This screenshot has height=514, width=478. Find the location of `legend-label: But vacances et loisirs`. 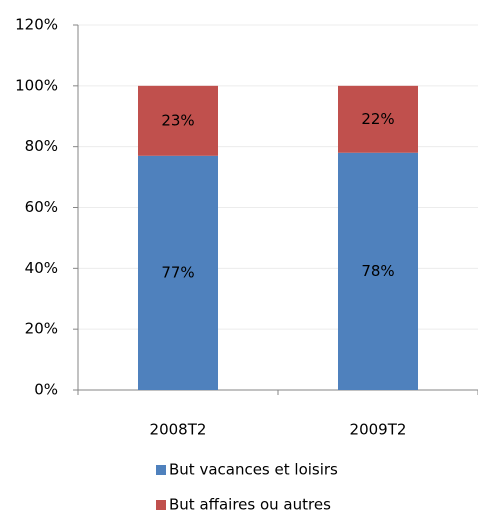

legend-label: But vacances et loisirs is located at coordinates (253, 470).